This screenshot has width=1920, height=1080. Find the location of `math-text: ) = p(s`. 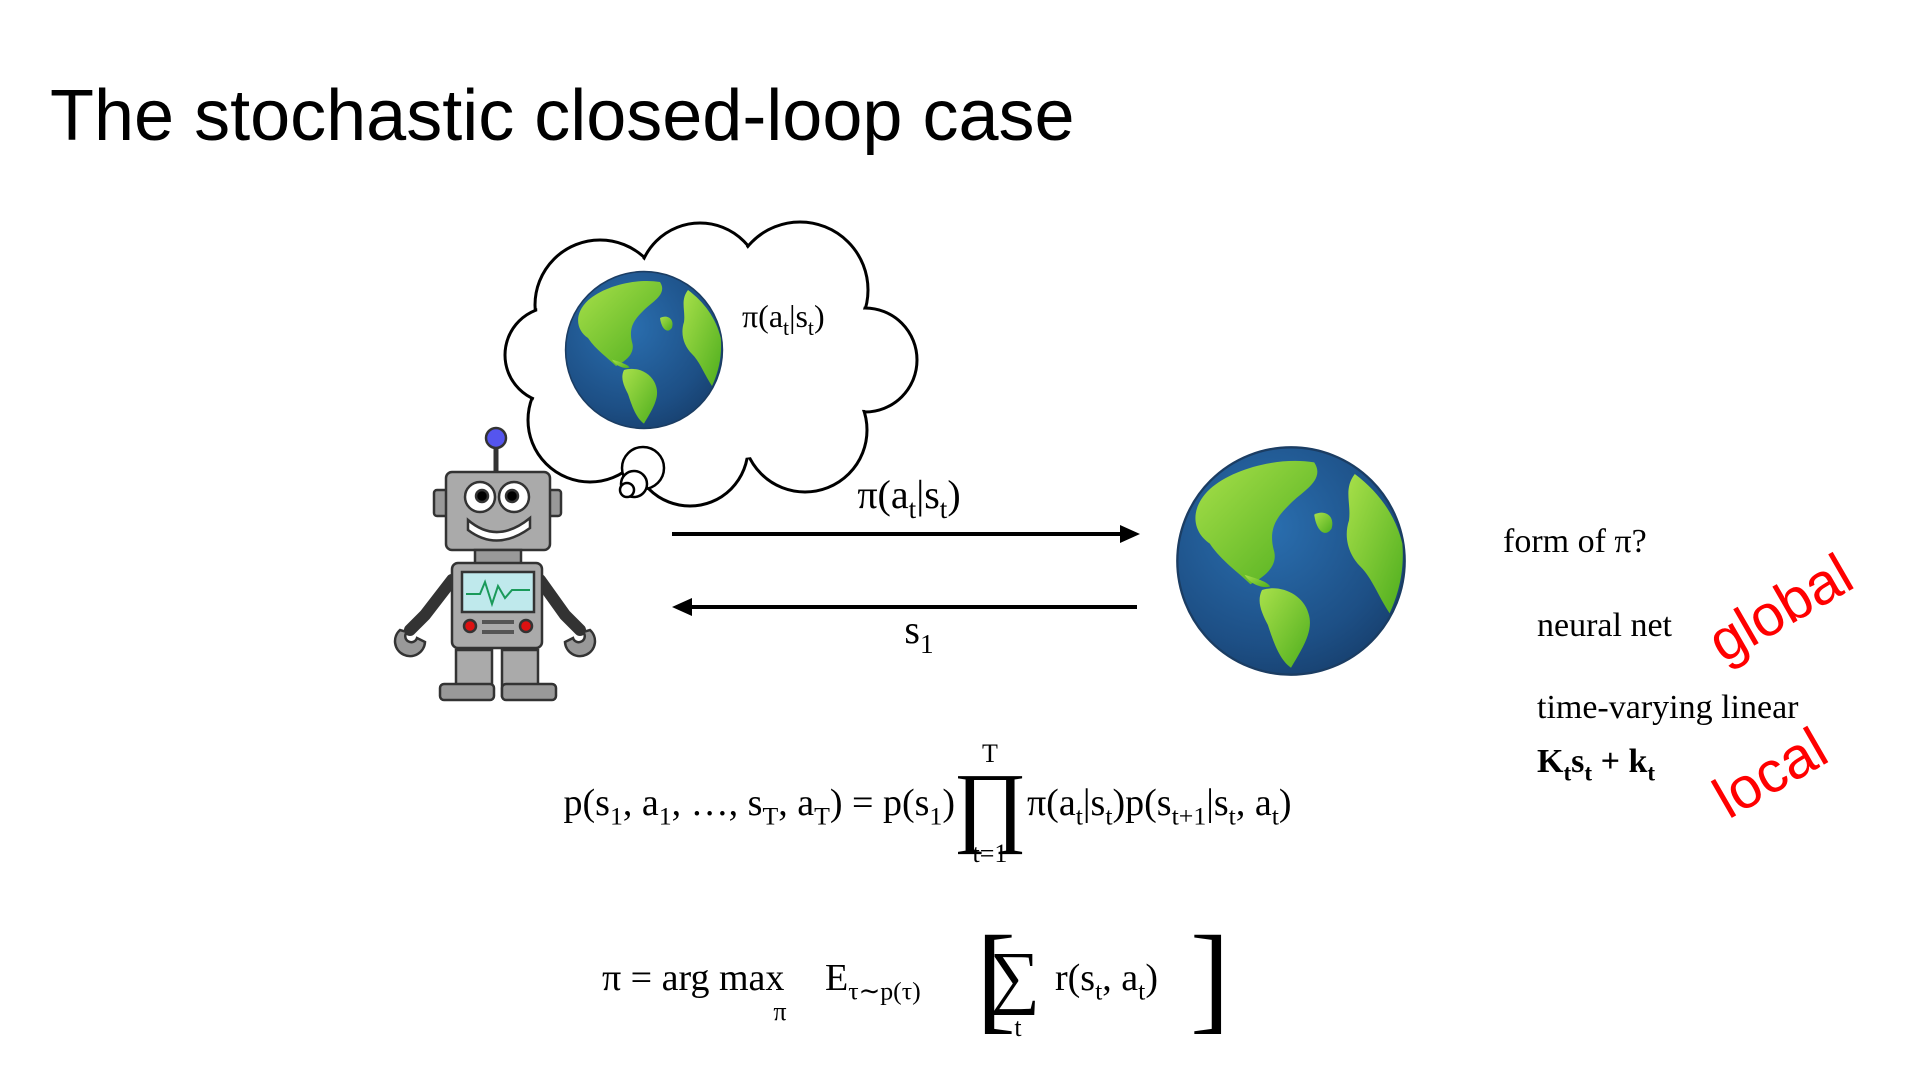

math-text: ) = p(s is located at coordinates (880, 803).